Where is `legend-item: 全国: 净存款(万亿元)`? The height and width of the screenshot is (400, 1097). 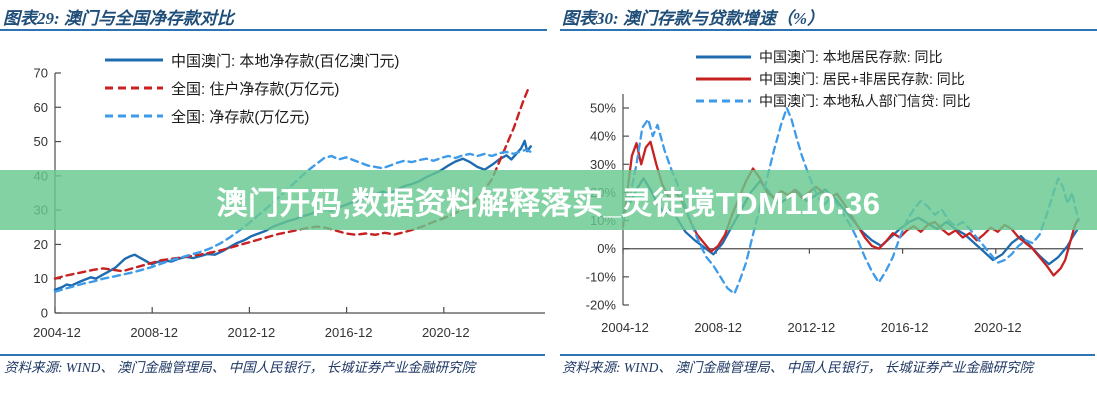 legend-item: 全国: 净存款(万亿元) is located at coordinates (252, 116).